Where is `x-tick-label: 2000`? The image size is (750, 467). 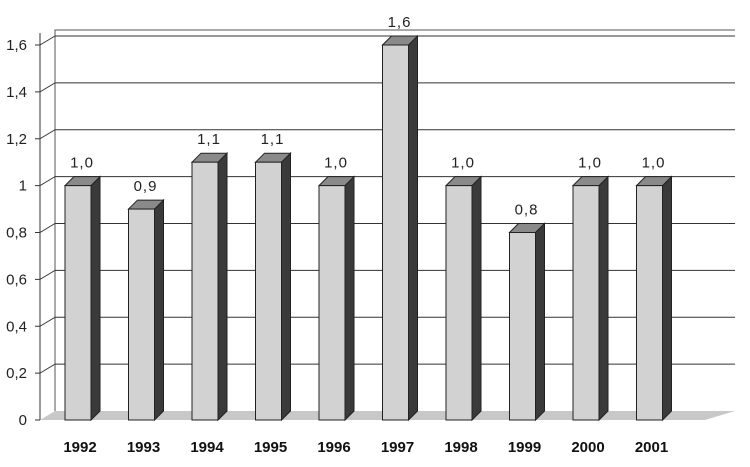
x-tick-label: 2000 is located at coordinates (587, 447).